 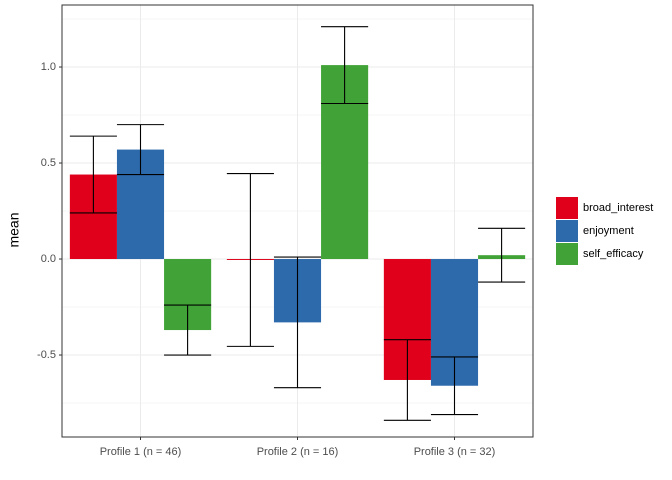 I want to click on legend-label: broad_interest, so click(x=618, y=208).